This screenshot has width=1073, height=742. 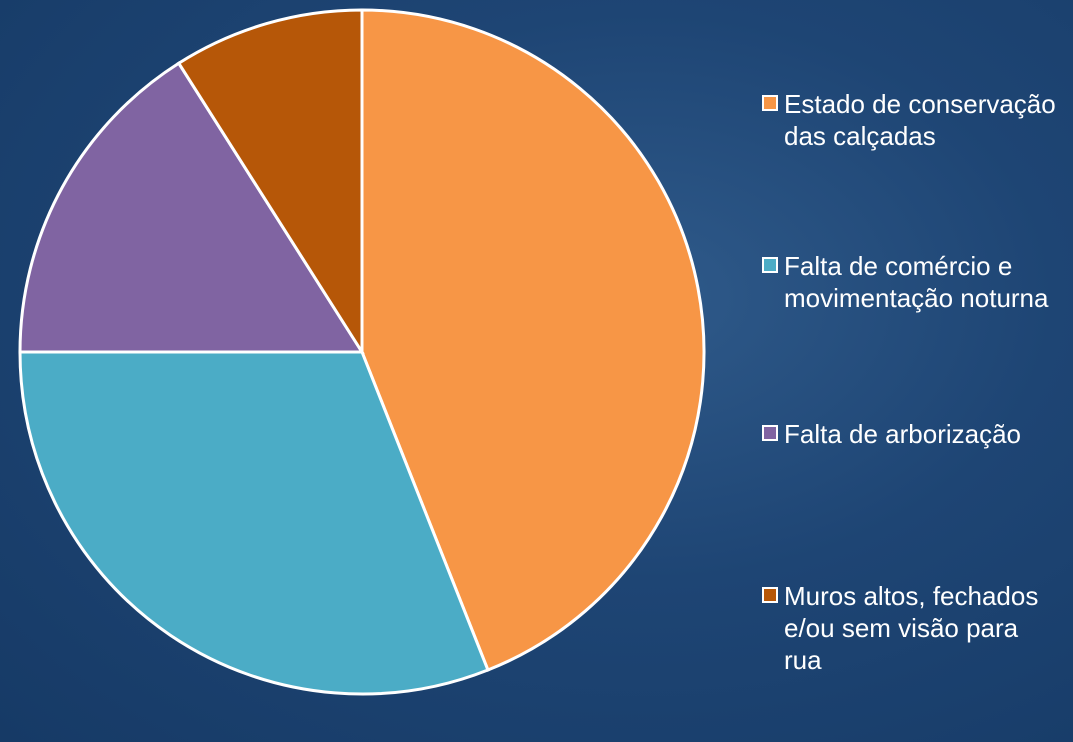 I want to click on legend-item: Falta de arborização, so click(x=912, y=434).